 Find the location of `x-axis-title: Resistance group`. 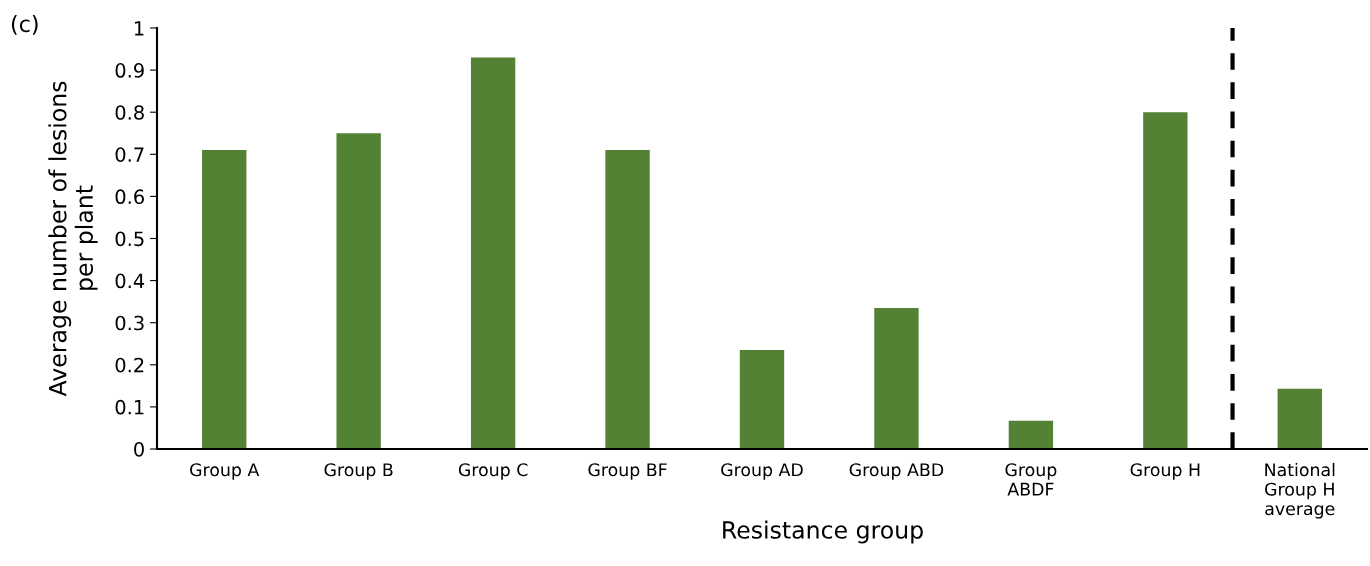

x-axis-title: Resistance group is located at coordinates (823, 532).